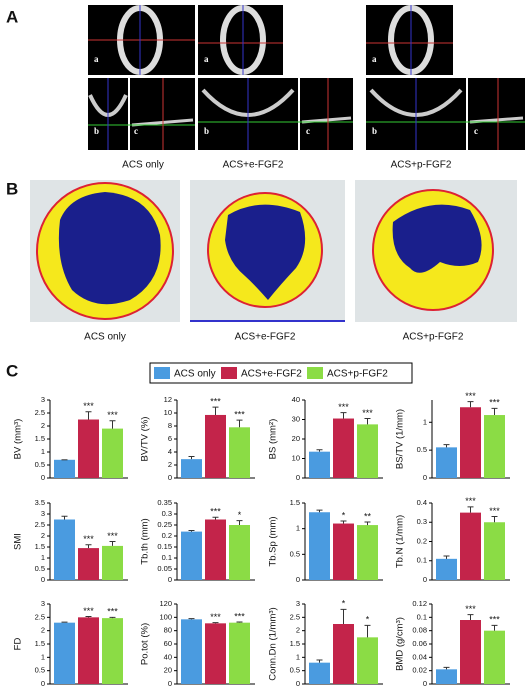  Describe the element at coordinates (296, 418) in the screenshot. I see `y-tick-label: 30` at that location.